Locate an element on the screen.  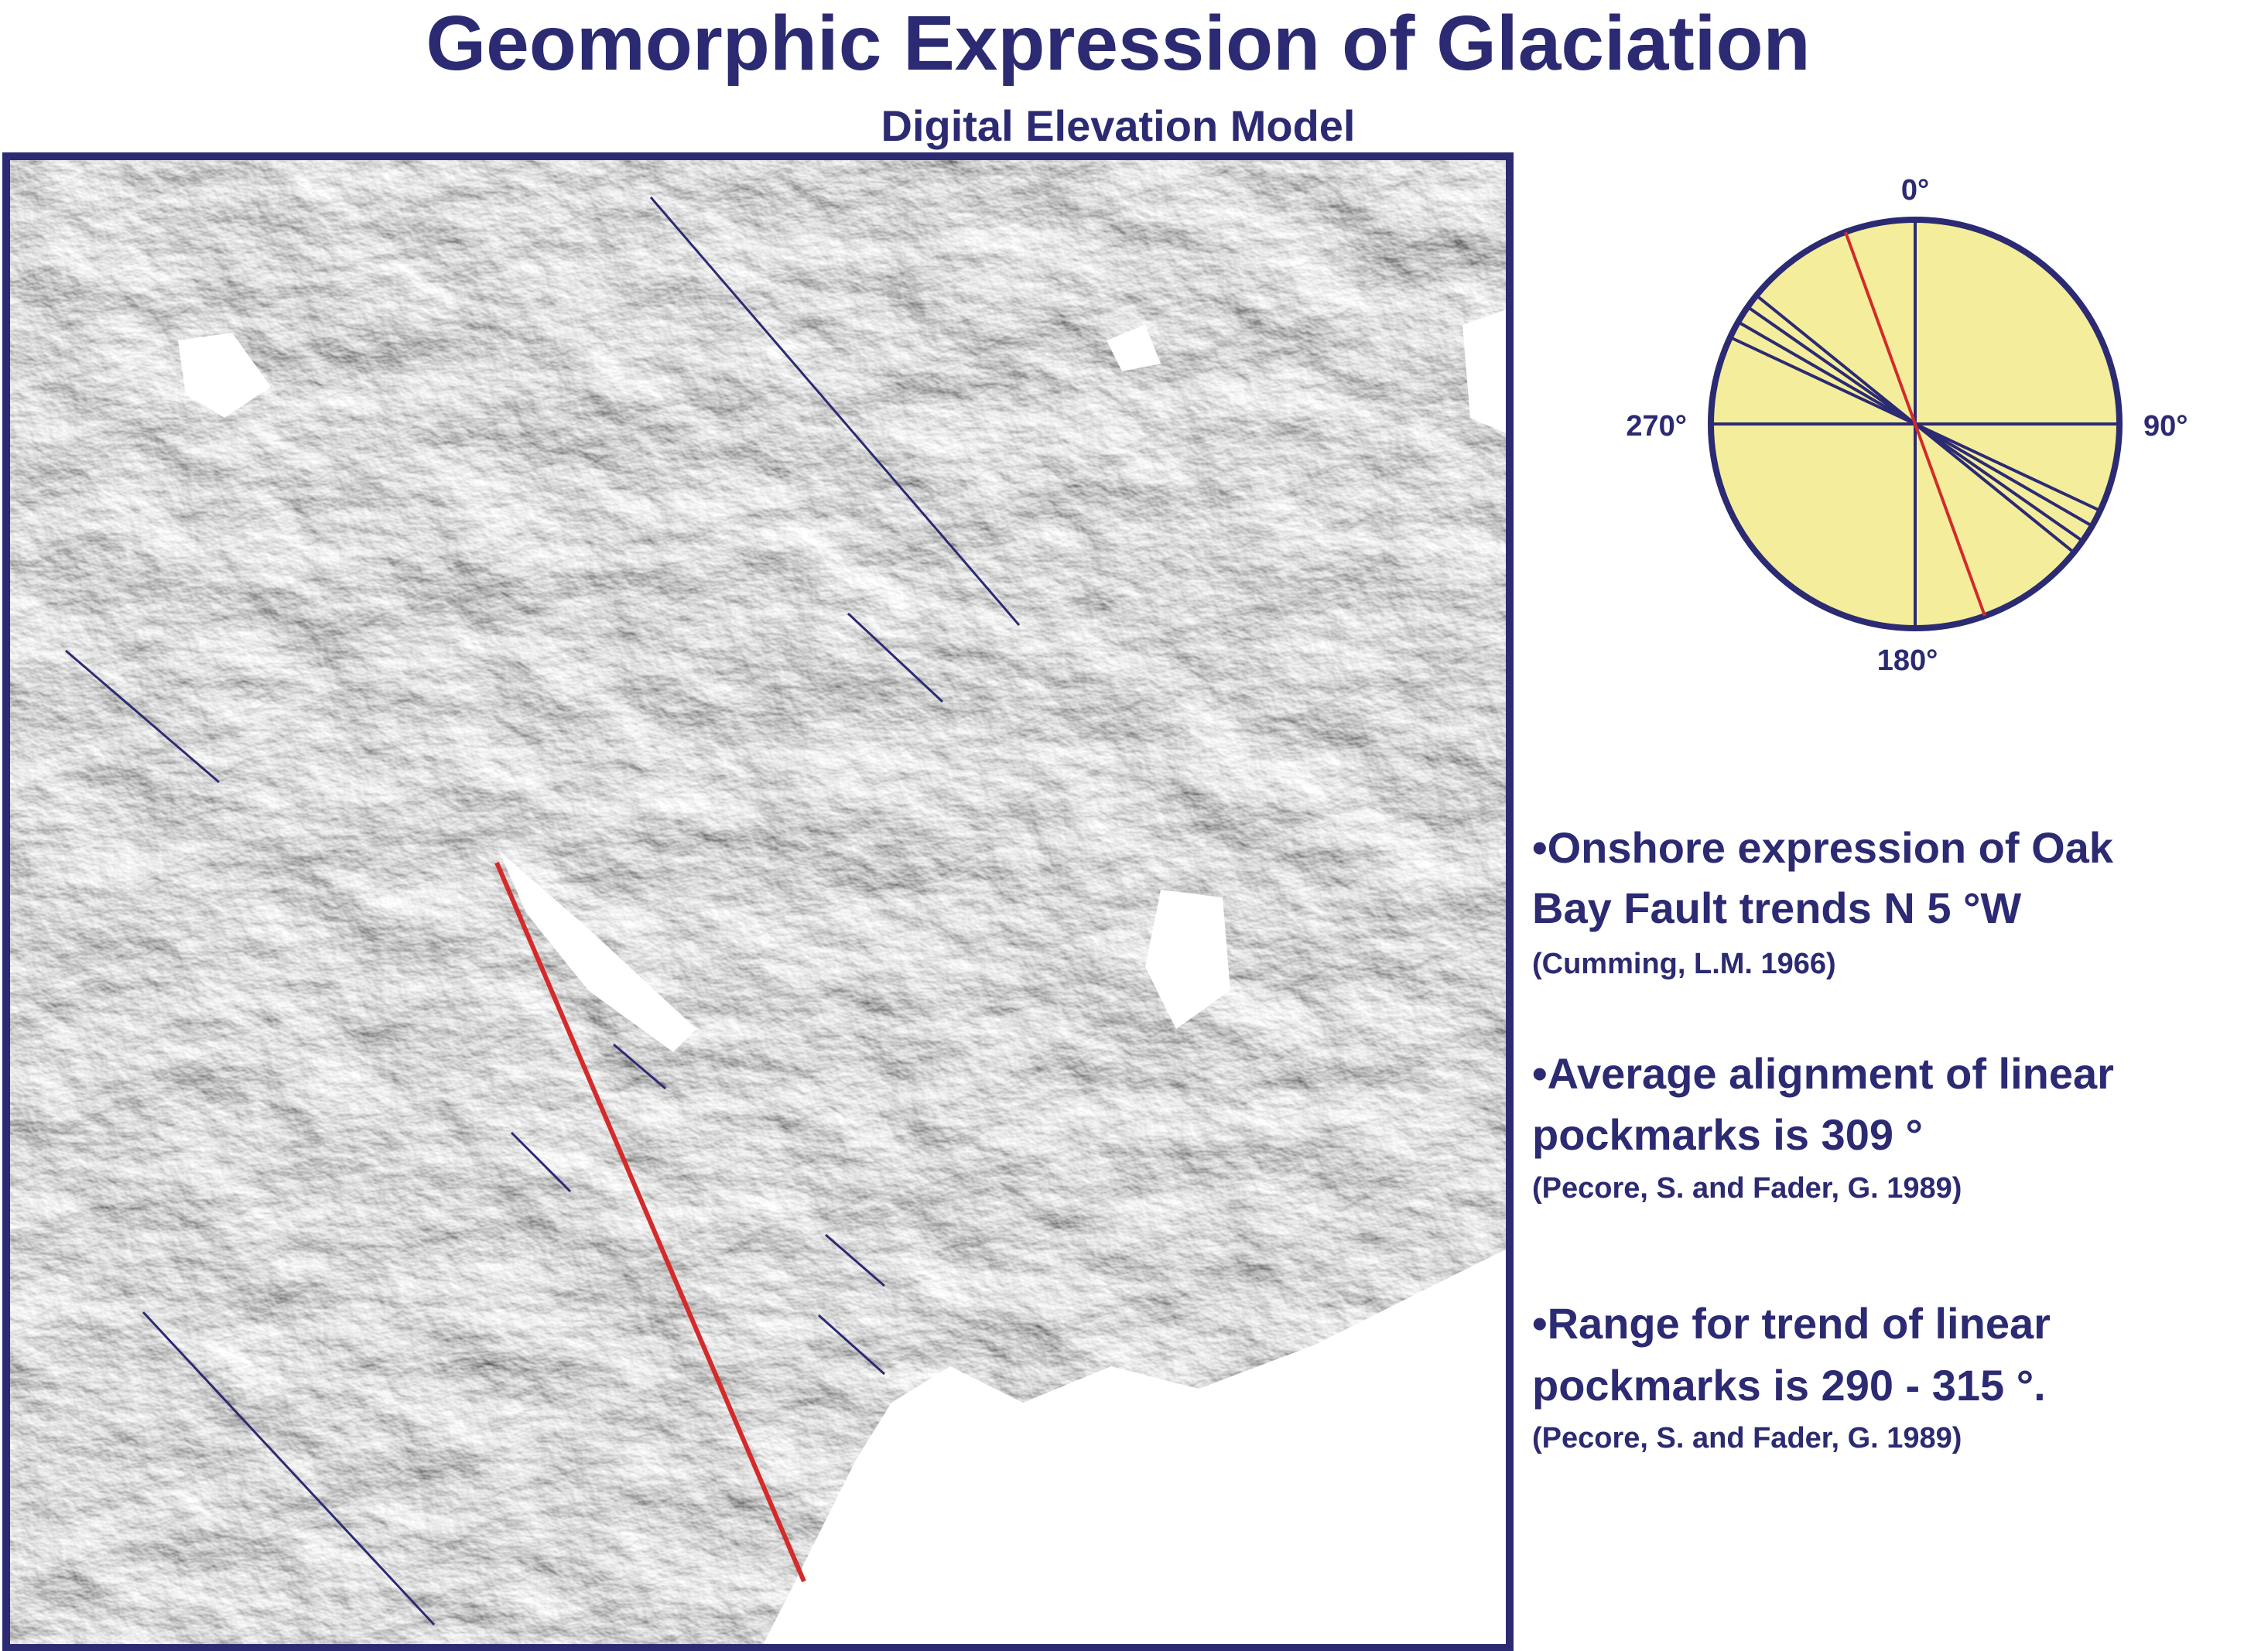
rose-label: 180° is located at coordinates (1908, 660).